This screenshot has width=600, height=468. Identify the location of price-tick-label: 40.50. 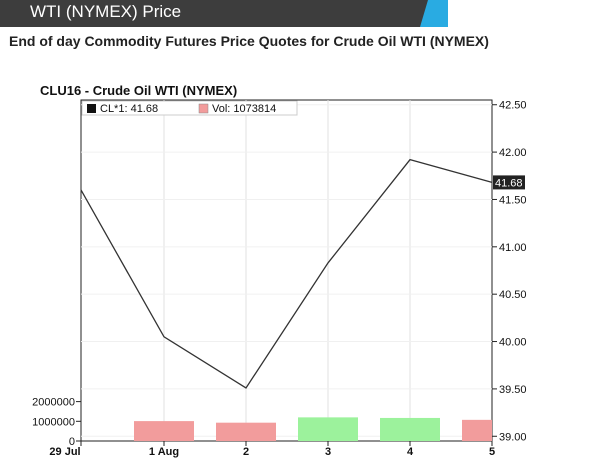
(513, 295).